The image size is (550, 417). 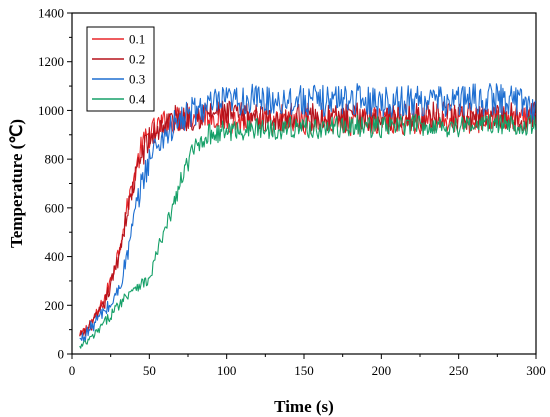 What do you see at coordinates (55, 184) in the screenshot?
I see `y-axis-ticks: 0 200 400 600 800 1000 1200 1400` at bounding box center [55, 184].